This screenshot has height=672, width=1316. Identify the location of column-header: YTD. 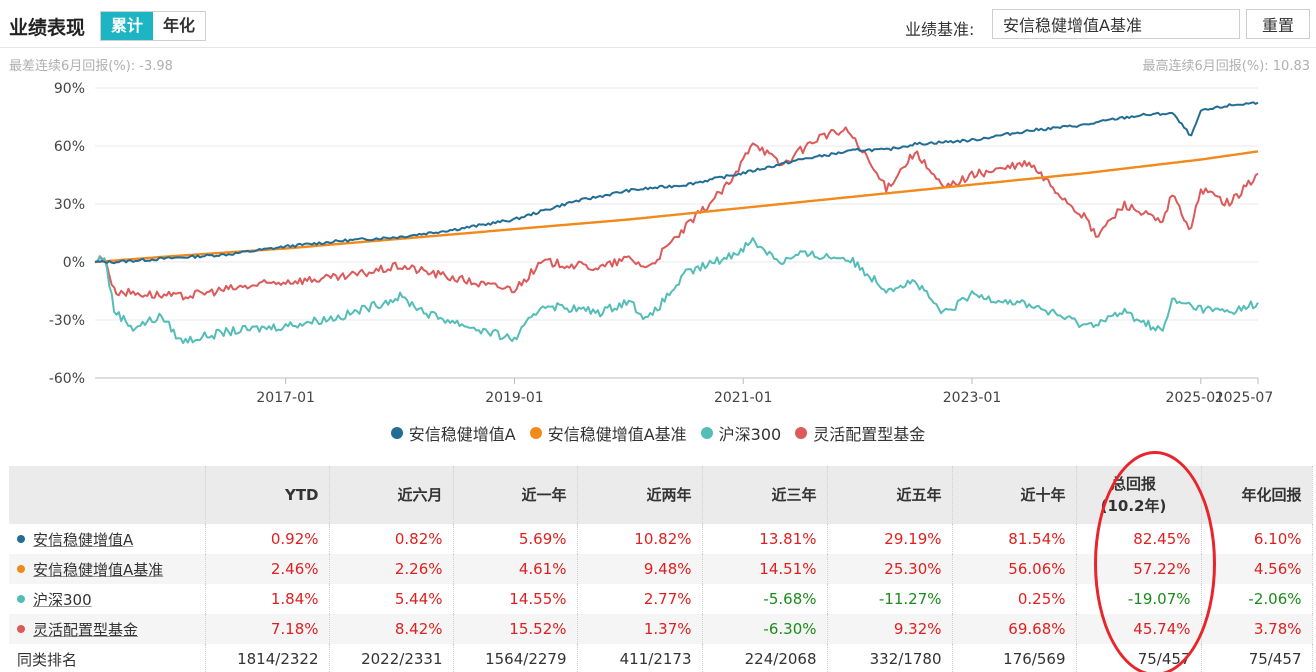
(267, 495).